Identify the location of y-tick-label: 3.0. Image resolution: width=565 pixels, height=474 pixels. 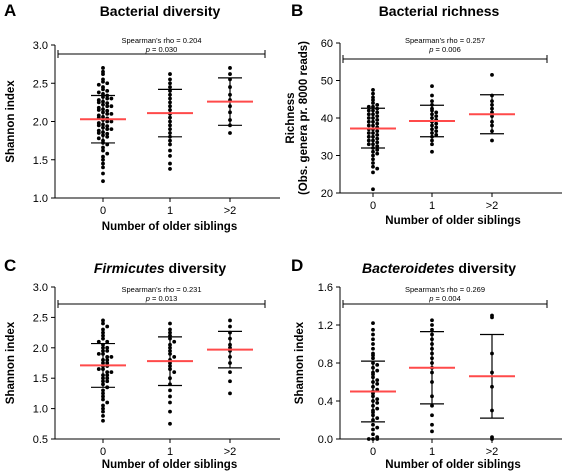
(40, 46).